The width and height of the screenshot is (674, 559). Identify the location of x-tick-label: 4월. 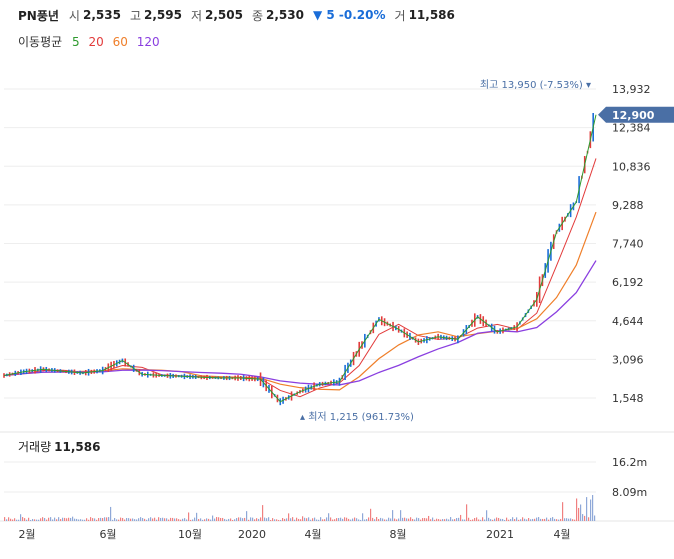
(312, 534).